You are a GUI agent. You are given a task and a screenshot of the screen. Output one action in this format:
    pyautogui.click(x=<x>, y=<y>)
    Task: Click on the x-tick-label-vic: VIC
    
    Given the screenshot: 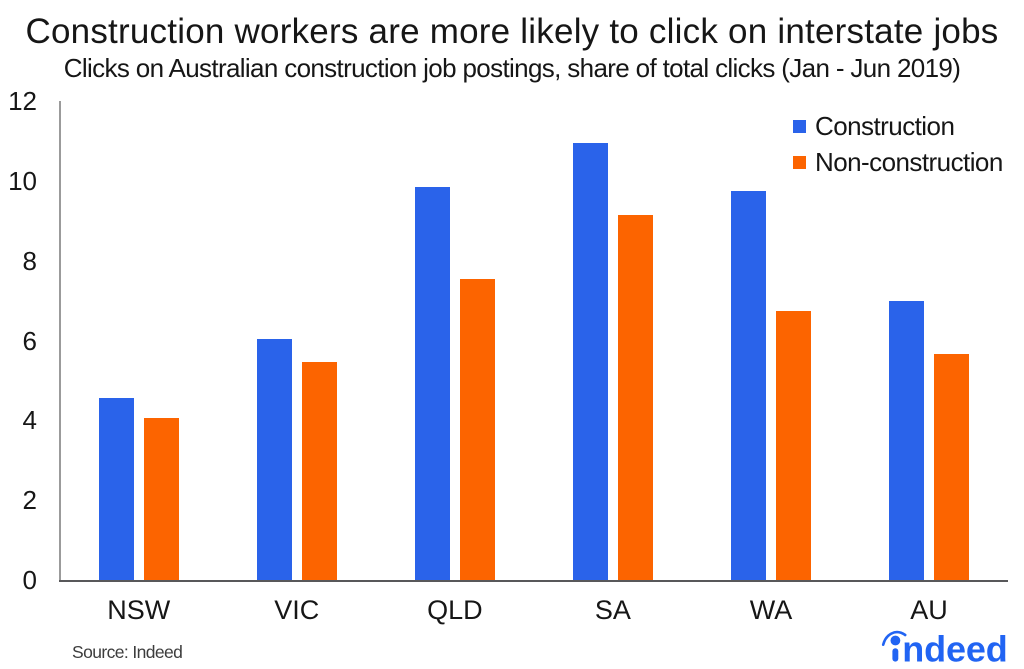 What is the action you would take?
    pyautogui.click(x=297, y=610)
    